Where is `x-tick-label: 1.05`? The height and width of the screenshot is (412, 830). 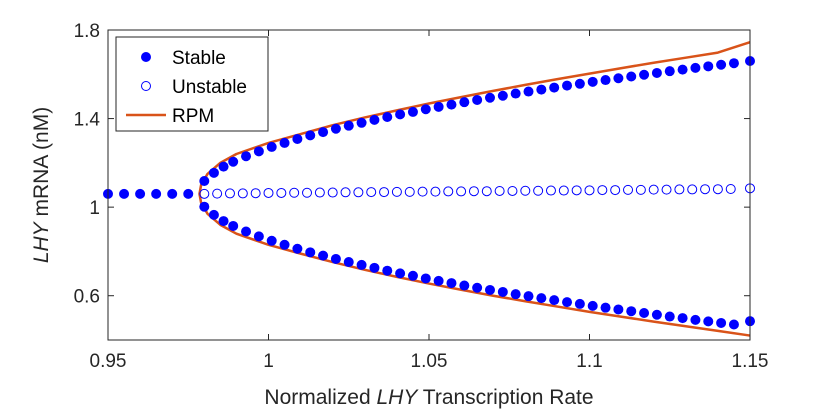
x-tick-label: 1.05 is located at coordinates (429, 361).